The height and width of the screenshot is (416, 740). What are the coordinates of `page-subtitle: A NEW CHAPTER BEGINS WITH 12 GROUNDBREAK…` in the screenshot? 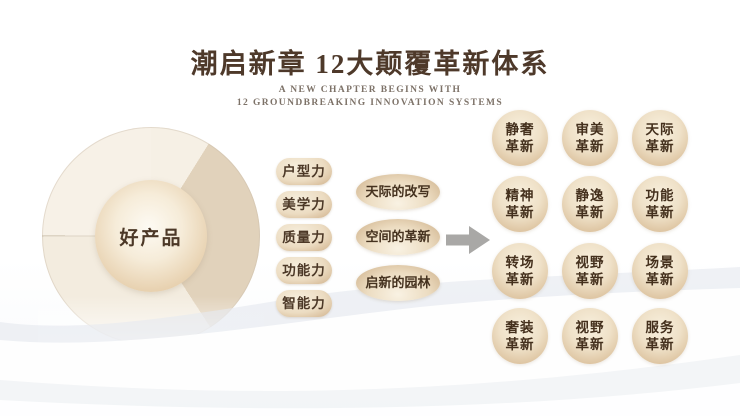 It's located at (370, 97).